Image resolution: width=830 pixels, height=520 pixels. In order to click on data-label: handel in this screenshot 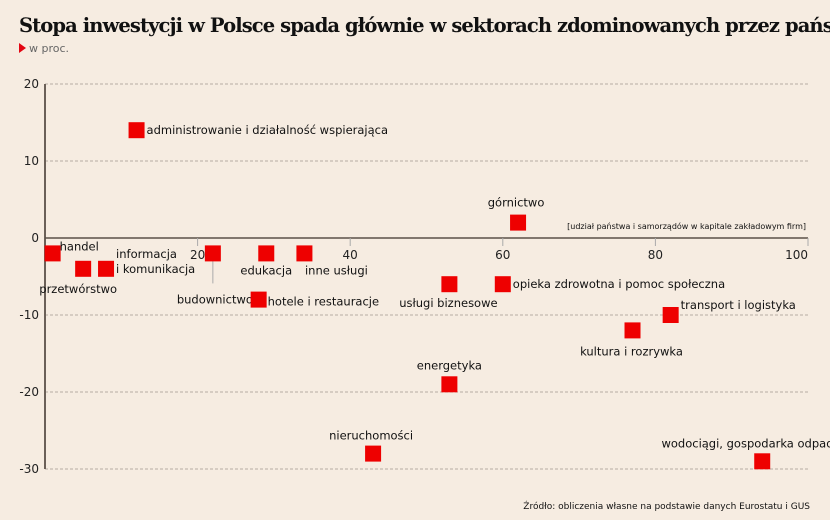, I will do `click(79, 246)`.